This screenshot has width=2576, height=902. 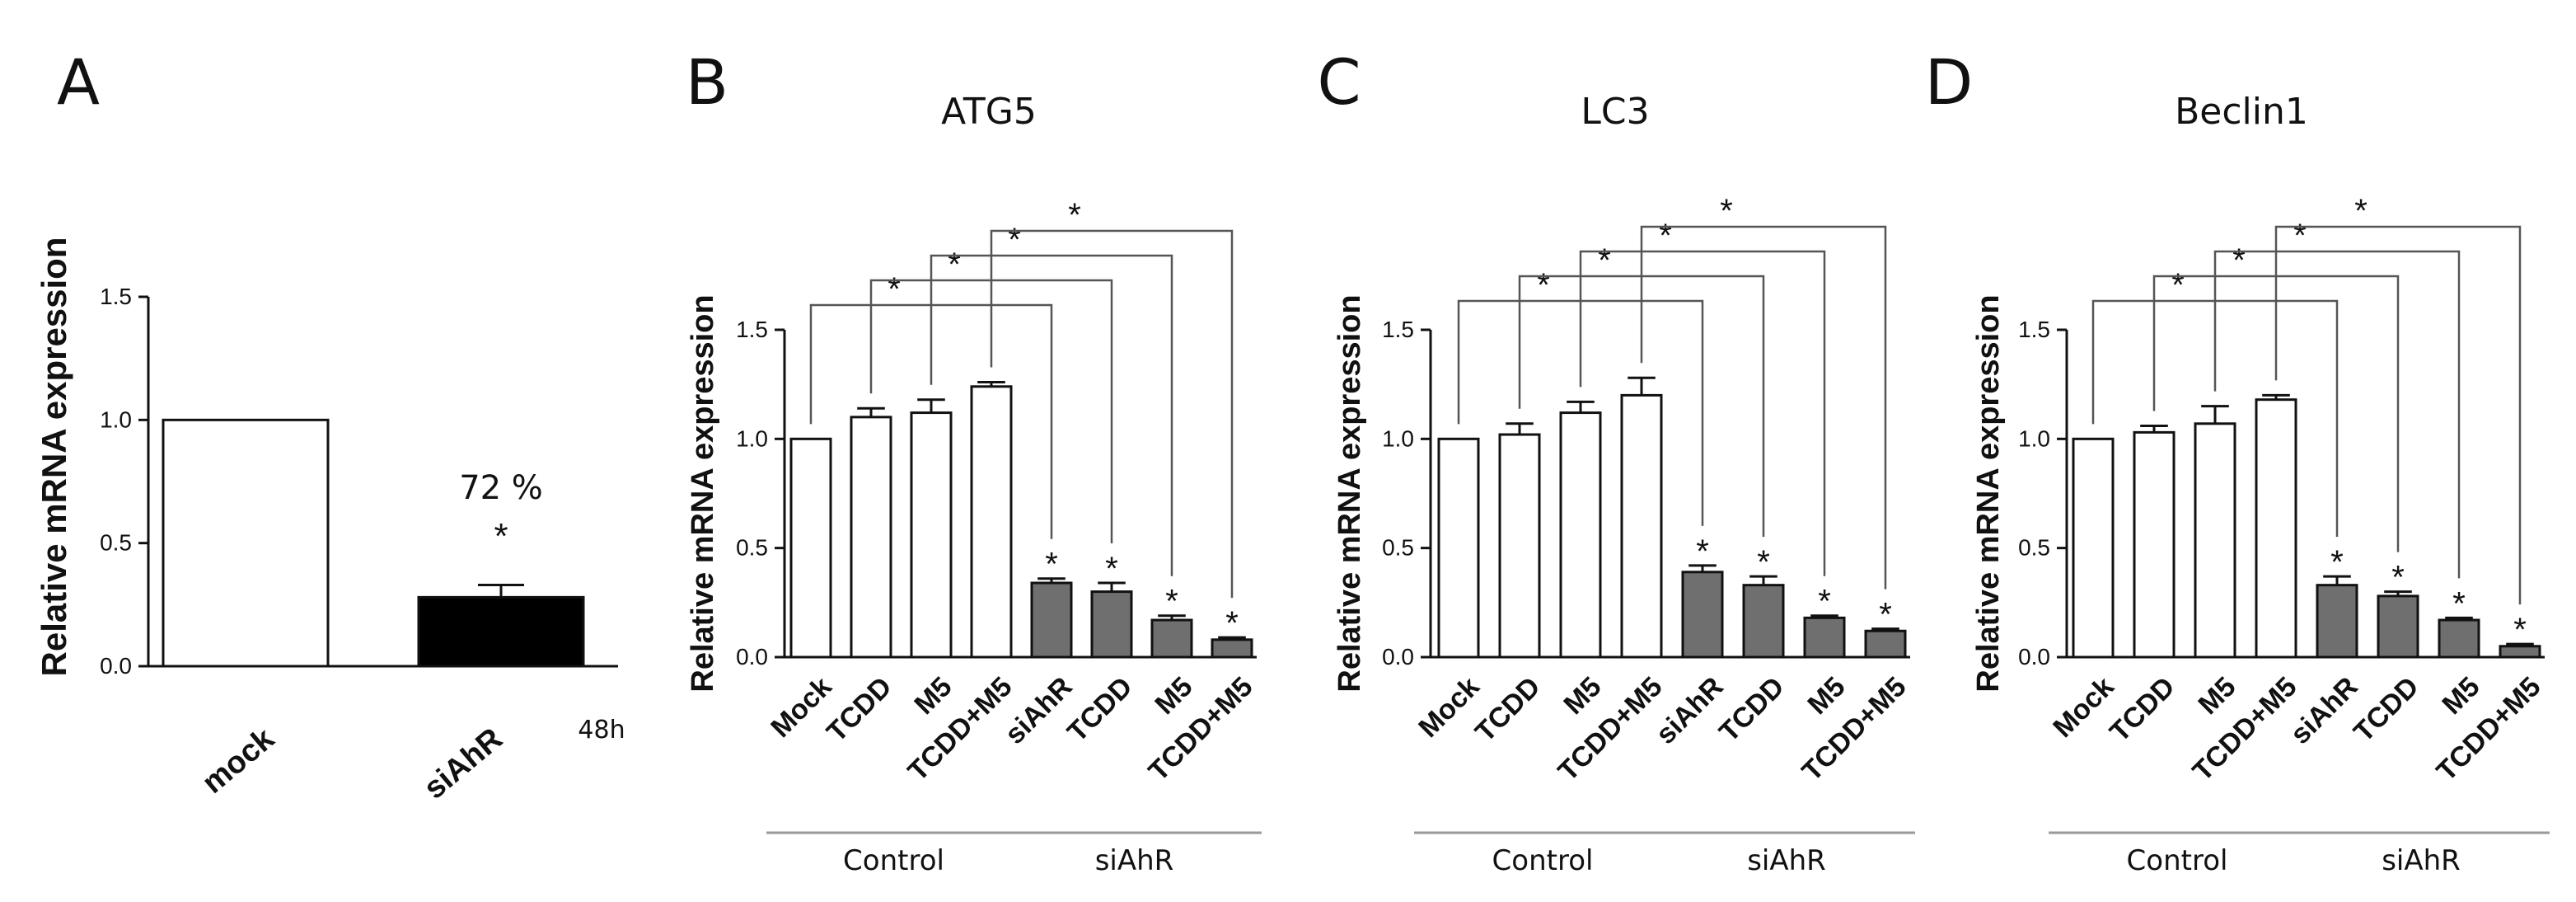 What do you see at coordinates (601, 730) in the screenshot?
I see `timepoint-label: 48h` at bounding box center [601, 730].